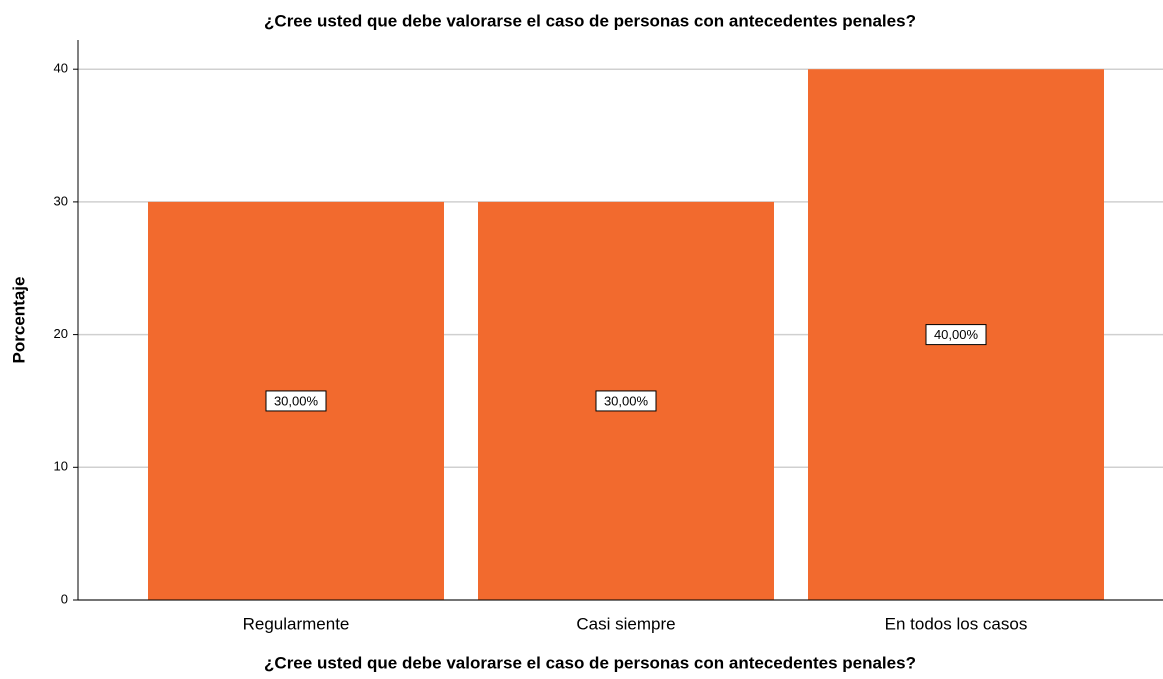  What do you see at coordinates (61, 200) in the screenshot?
I see `y-tick-label: 30` at bounding box center [61, 200].